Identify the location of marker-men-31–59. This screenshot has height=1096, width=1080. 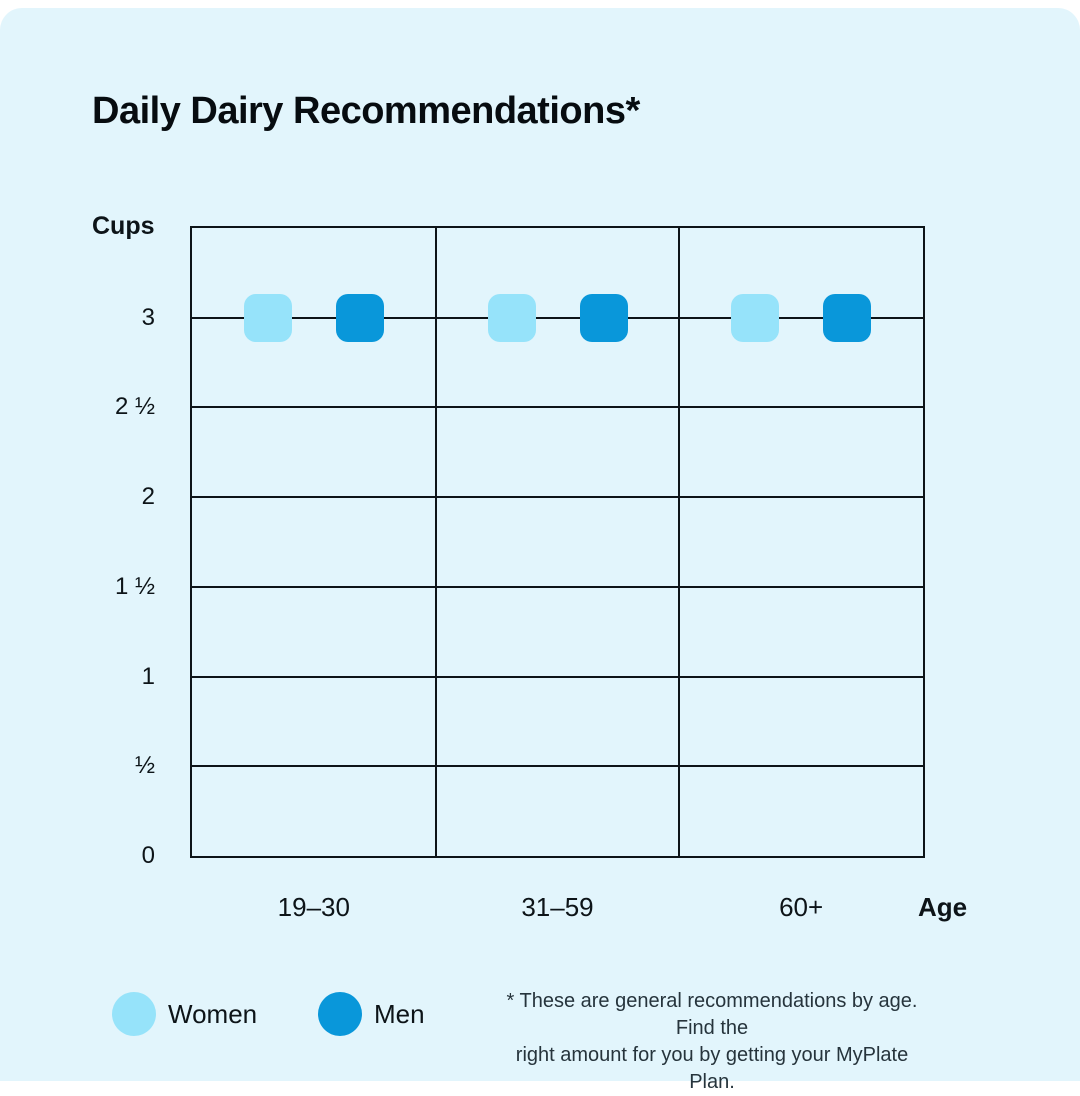
(603, 317).